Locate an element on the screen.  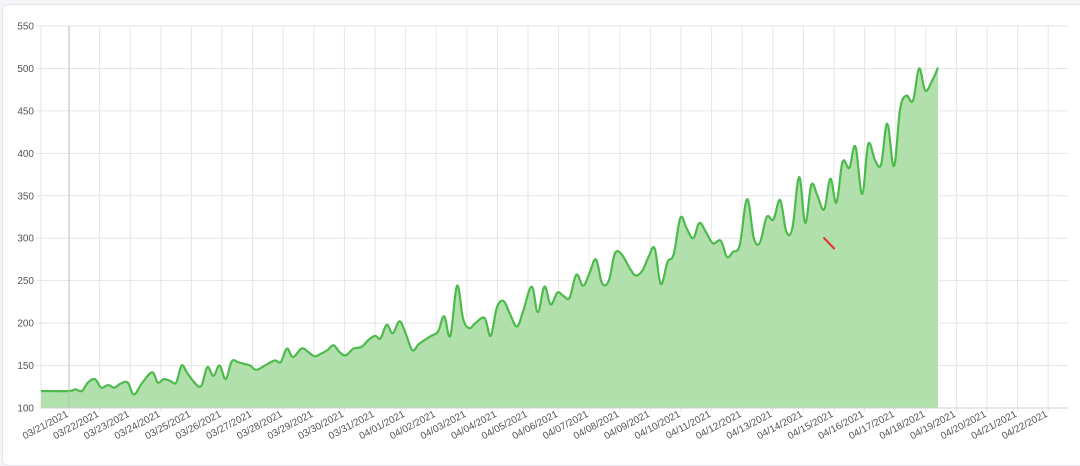
y-tick-label: 400 is located at coordinates (25, 154).